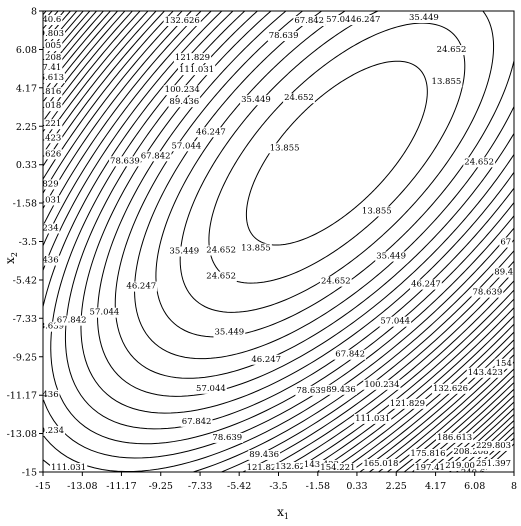 Image resolution: width=521 pixels, height=526 pixels. Describe the element at coordinates (278, 486) in the screenshot. I see `x-tick-label: -3.5` at that location.